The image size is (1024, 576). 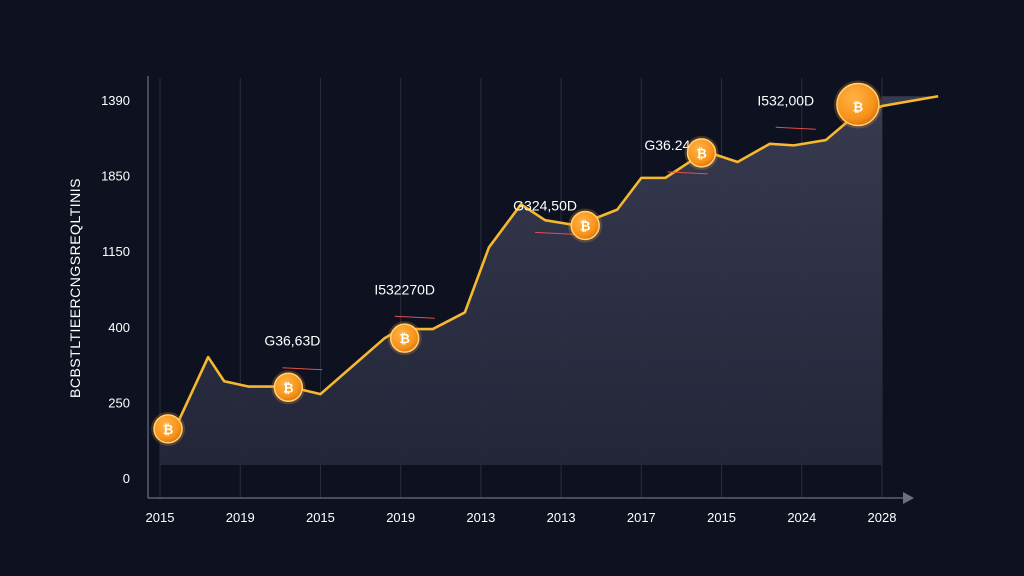 I want to click on y-tick-label: 250, so click(x=119, y=402).